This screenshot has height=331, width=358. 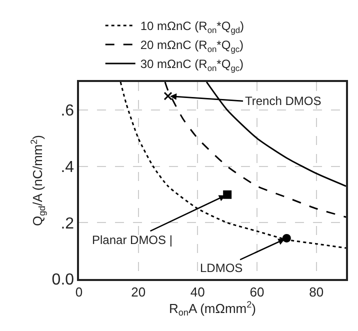 I want to click on x-tick-label: 60, so click(x=257, y=292).